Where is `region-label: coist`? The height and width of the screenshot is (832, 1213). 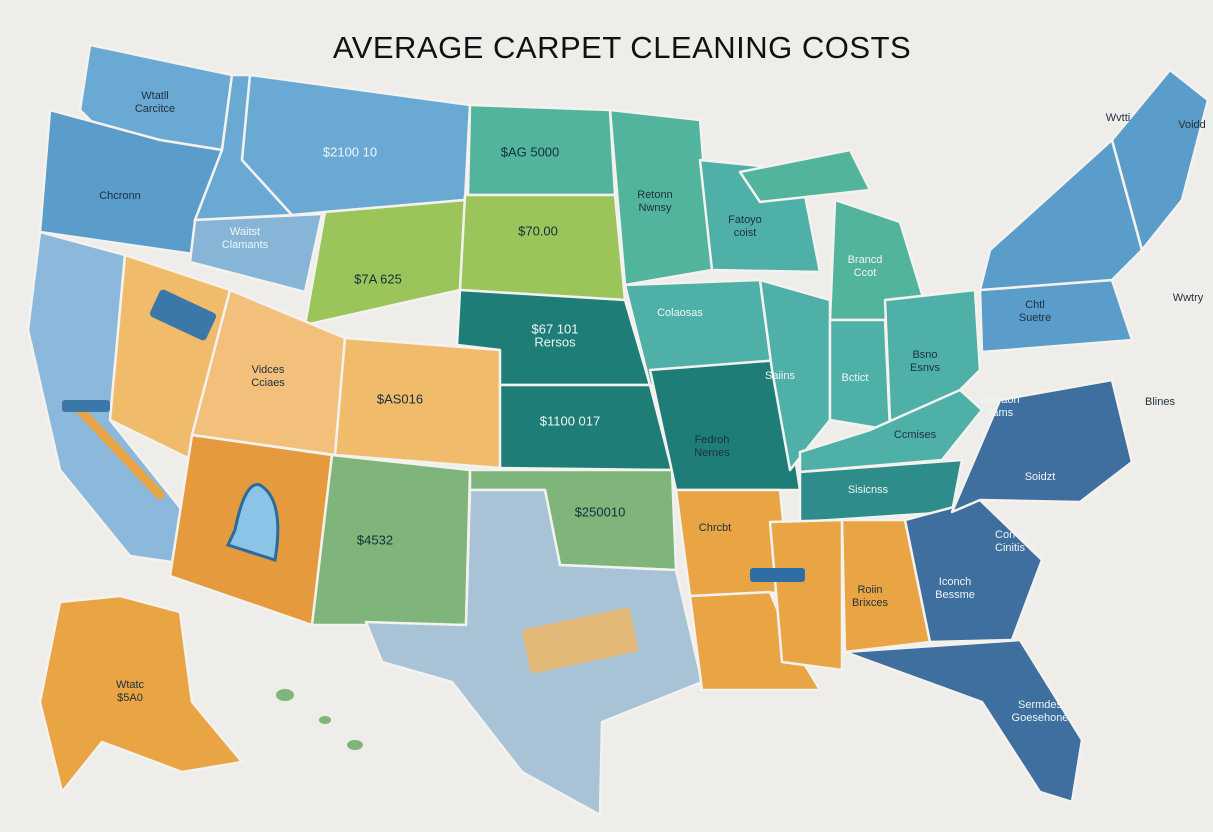 region-label: coist is located at coordinates (745, 233).